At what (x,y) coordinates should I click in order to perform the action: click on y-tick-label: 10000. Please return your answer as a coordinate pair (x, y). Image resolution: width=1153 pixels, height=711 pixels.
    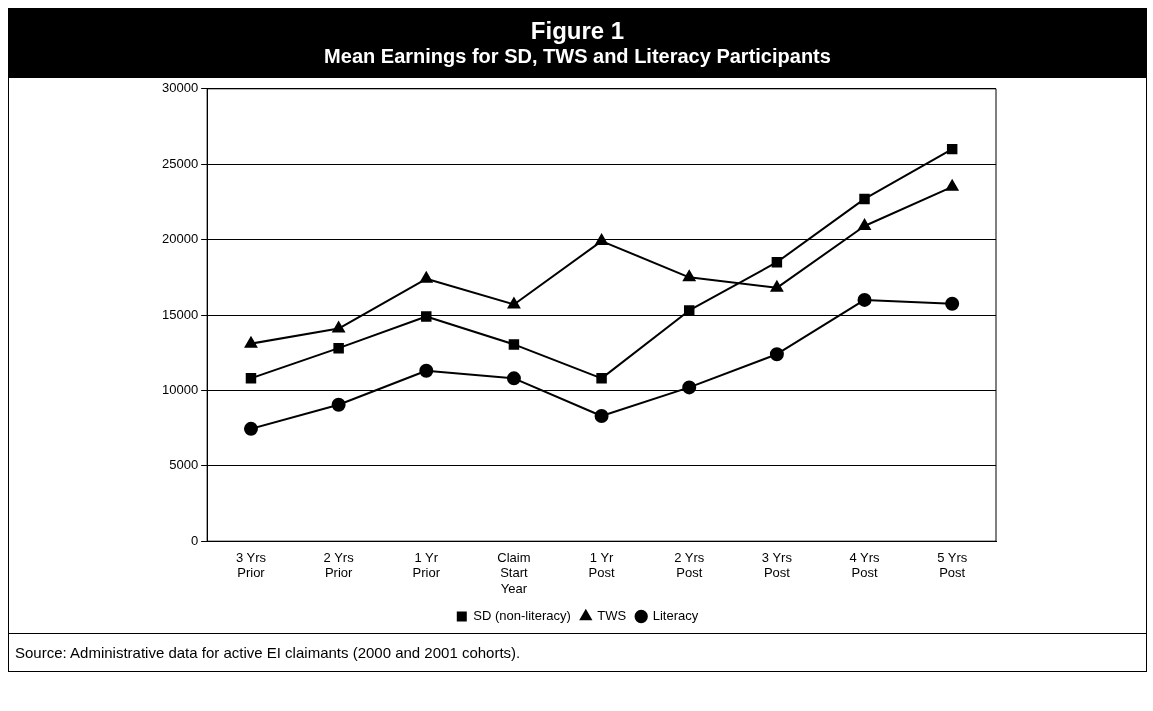
    Looking at the image, I should click on (180, 389).